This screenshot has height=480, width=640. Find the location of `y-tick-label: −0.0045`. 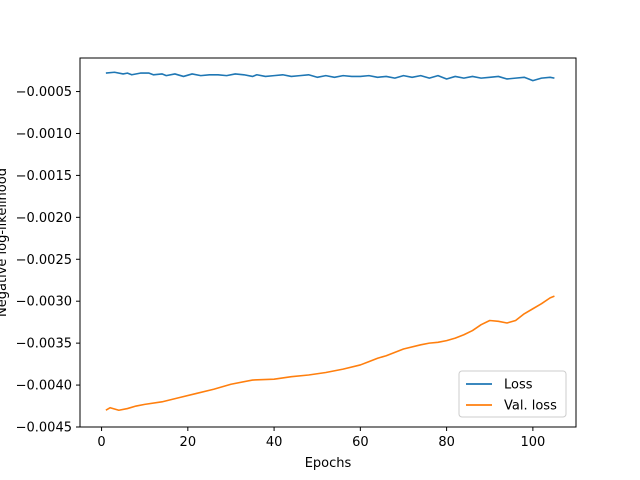

y-tick-label: −0.0045 is located at coordinates (44, 428).